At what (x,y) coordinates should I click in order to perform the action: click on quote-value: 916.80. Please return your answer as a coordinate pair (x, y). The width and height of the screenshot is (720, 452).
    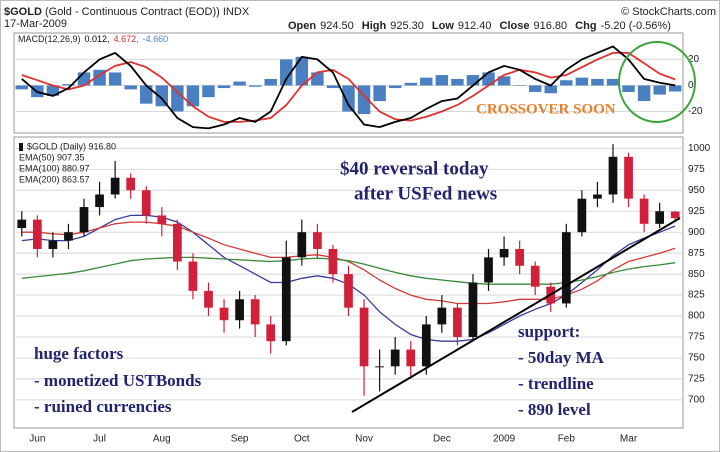
    Looking at the image, I should click on (551, 26).